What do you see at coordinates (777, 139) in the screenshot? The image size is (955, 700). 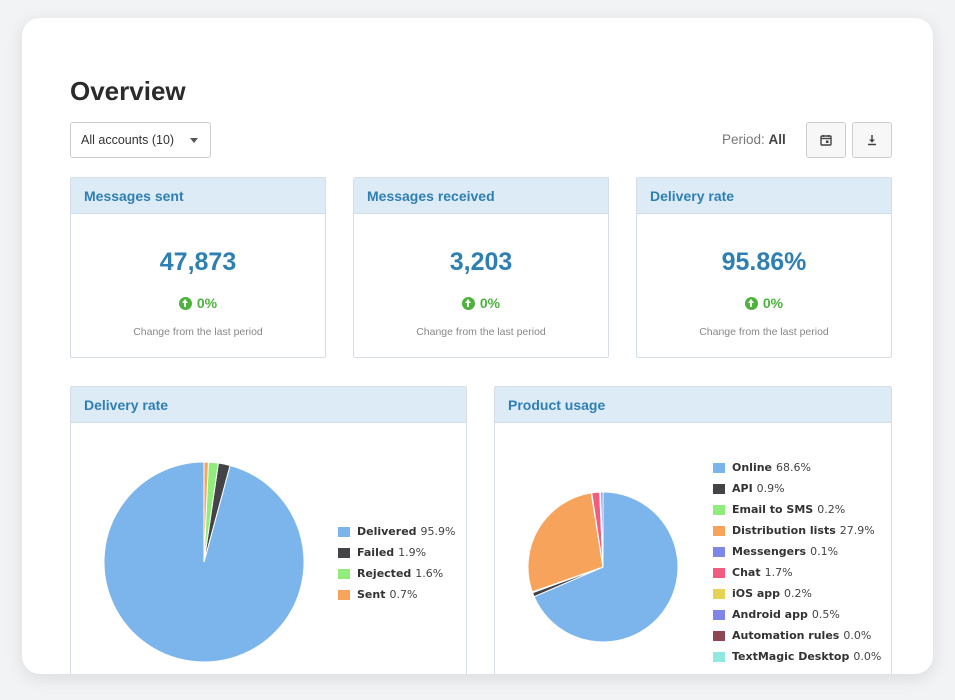 I see `period-value: All` at bounding box center [777, 139].